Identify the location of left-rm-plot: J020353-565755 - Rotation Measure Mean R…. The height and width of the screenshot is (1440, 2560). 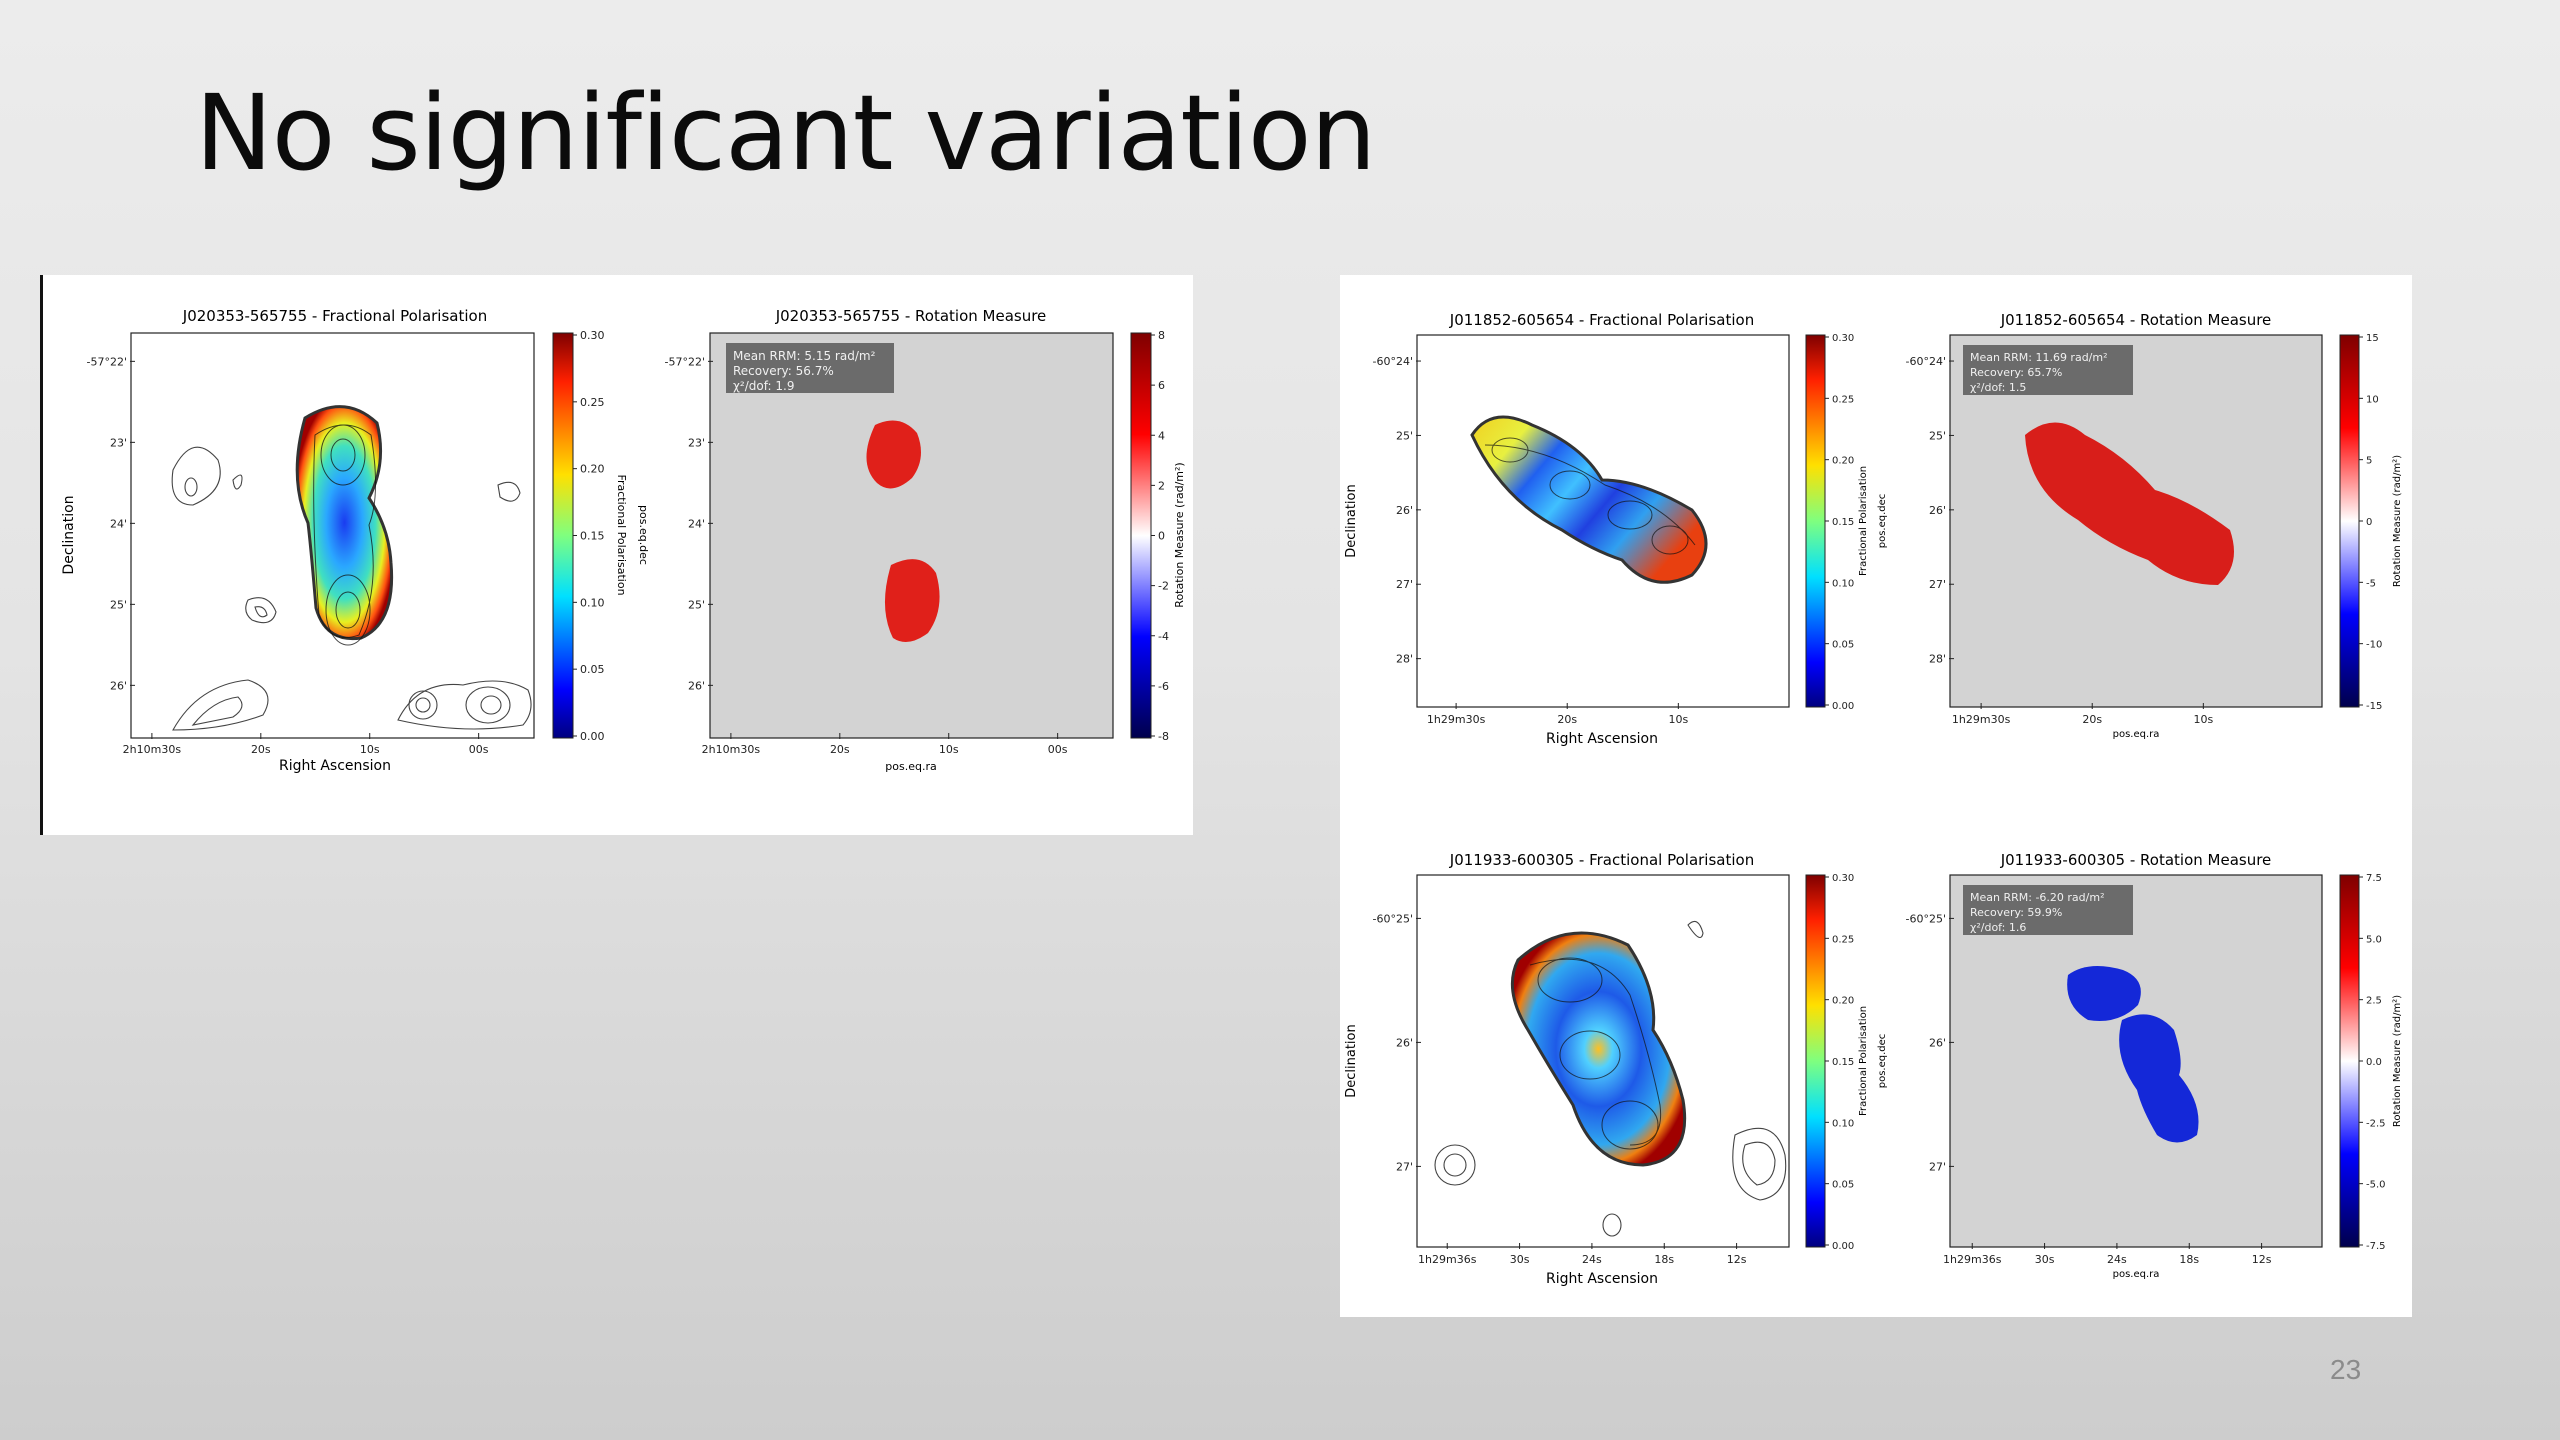
(926, 540).